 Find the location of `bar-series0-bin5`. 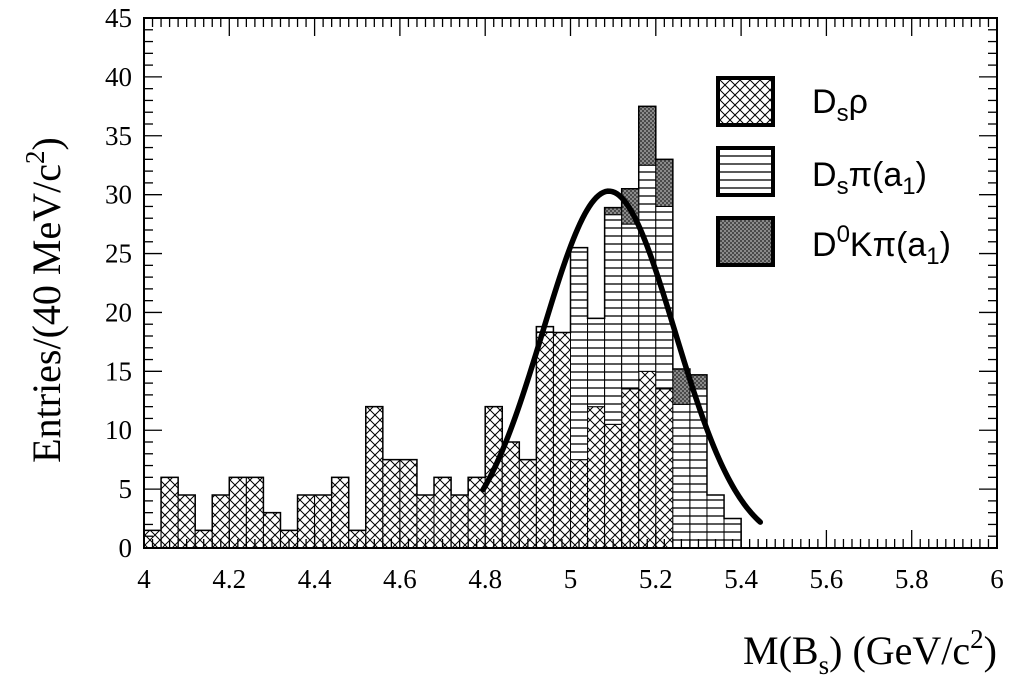

bar-series0-bin5 is located at coordinates (237, 512).